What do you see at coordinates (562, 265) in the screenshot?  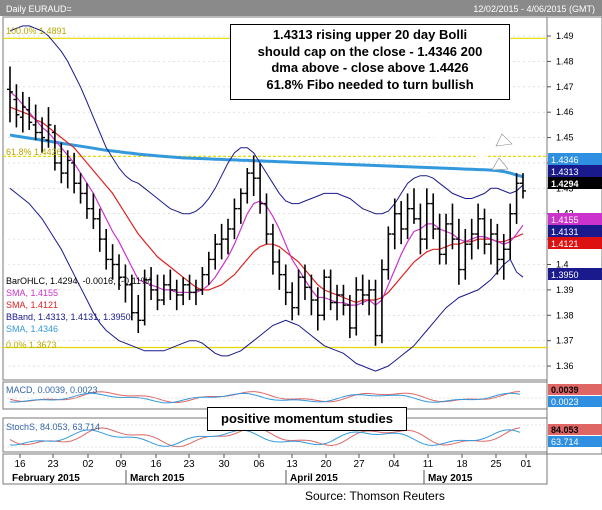 I see `y-tick-label-4: 1.4` at bounding box center [562, 265].